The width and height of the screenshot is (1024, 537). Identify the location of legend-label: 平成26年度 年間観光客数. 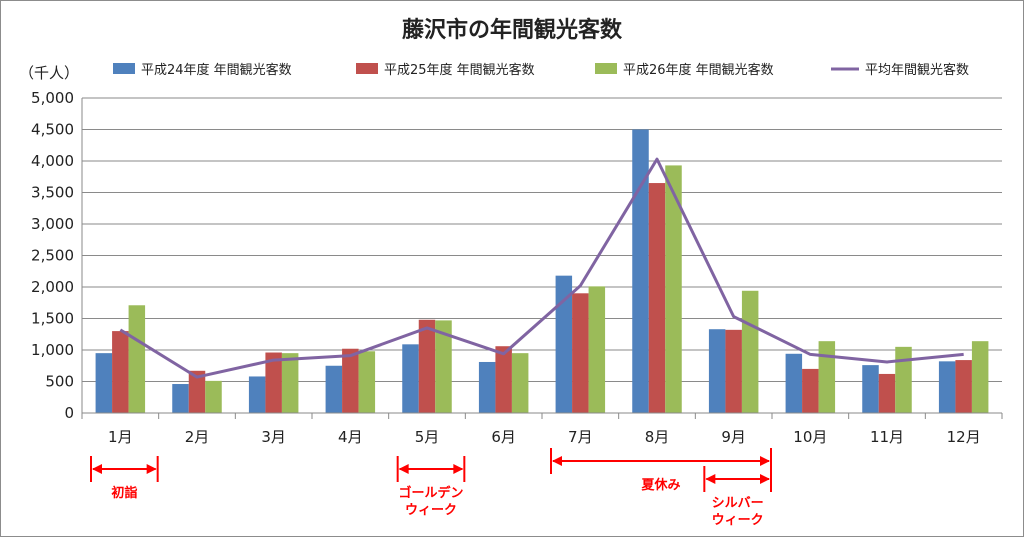
(698, 70).